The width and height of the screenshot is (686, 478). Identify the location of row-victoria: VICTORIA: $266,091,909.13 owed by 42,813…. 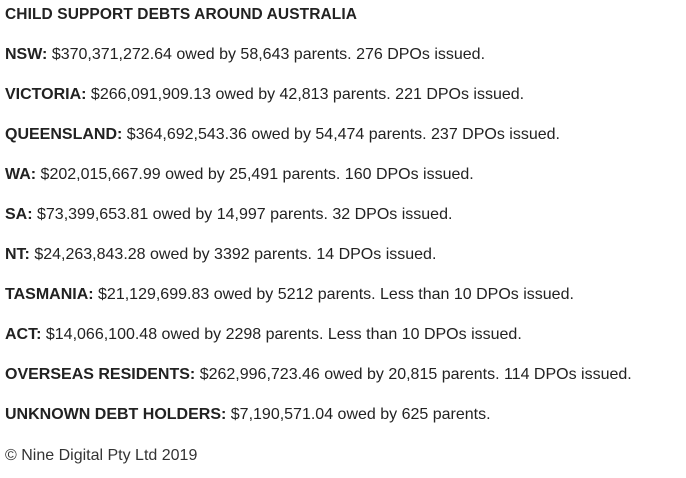
(264, 95).